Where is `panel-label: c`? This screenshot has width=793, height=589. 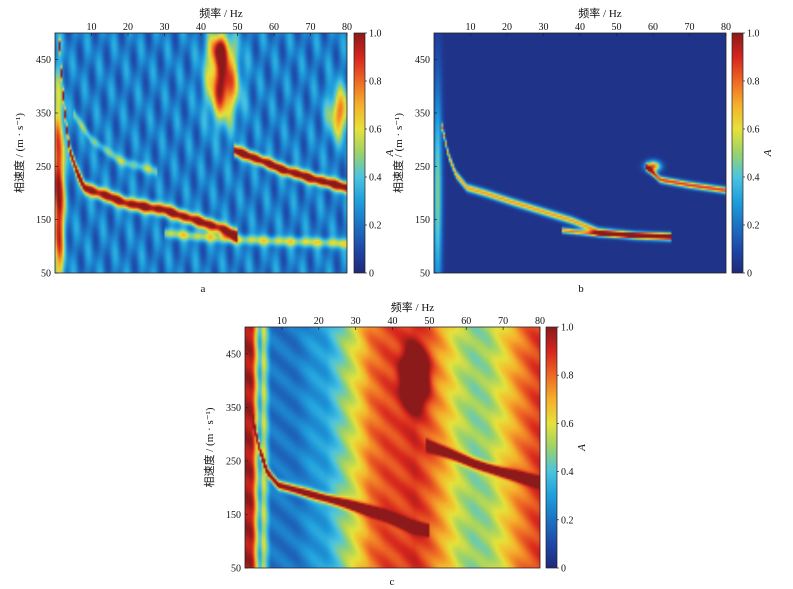
panel-label: c is located at coordinates (392, 582).